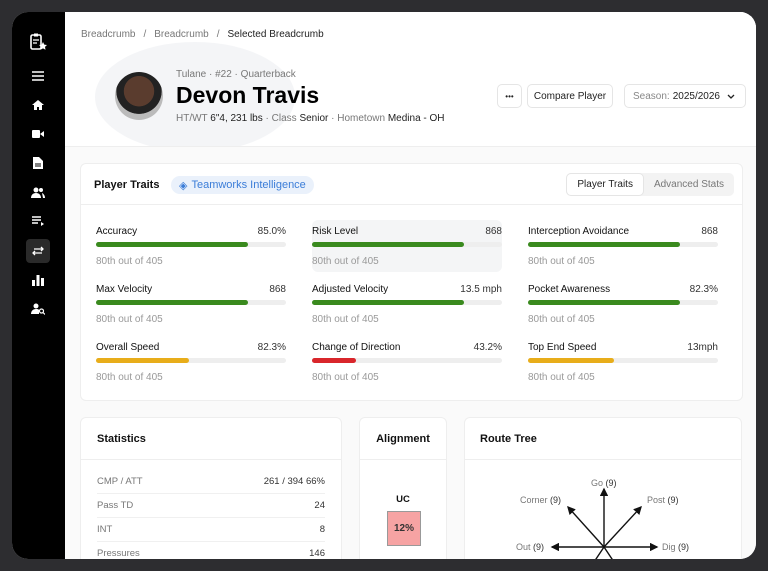  What do you see at coordinates (38, 42) in the screenshot?
I see `clipboard-star-icon` at bounding box center [38, 42].